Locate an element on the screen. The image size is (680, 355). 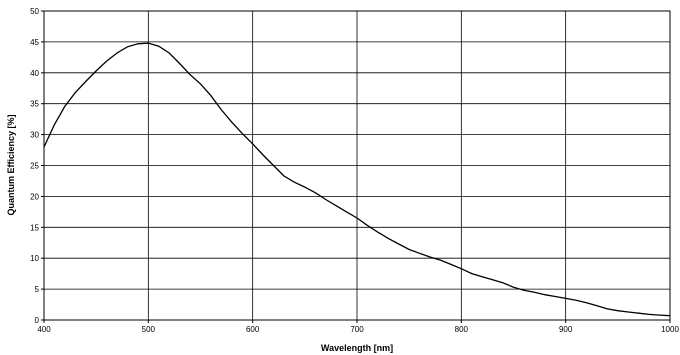
x-tick-label: 800 is located at coordinates (462, 329).